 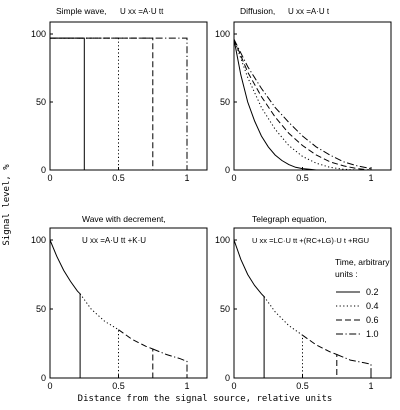 What do you see at coordinates (289, 219) in the screenshot?
I see `panel-4-title: Telegraph equation,` at bounding box center [289, 219].